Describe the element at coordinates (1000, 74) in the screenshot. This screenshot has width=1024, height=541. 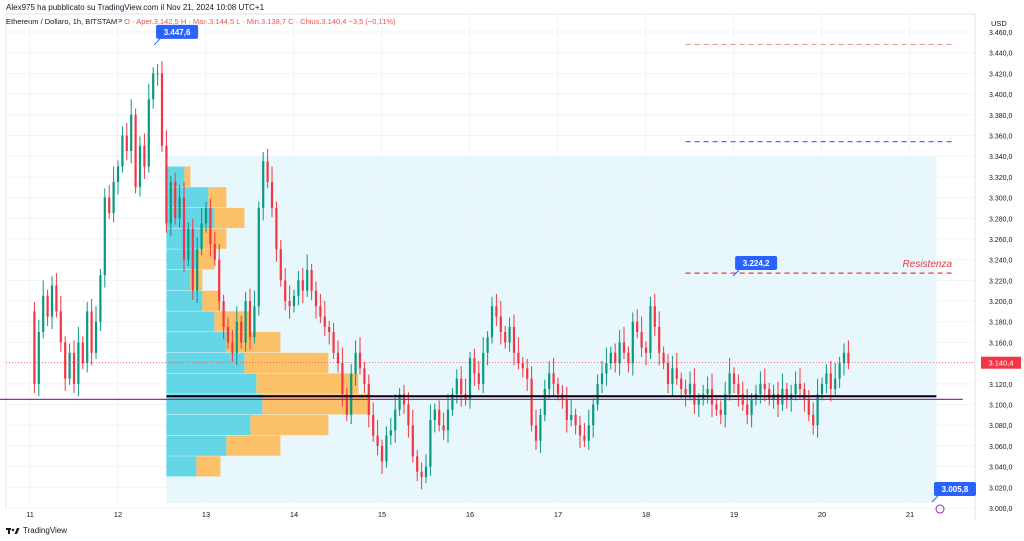
I see `price-tick-label: 3.420,0` at that location.